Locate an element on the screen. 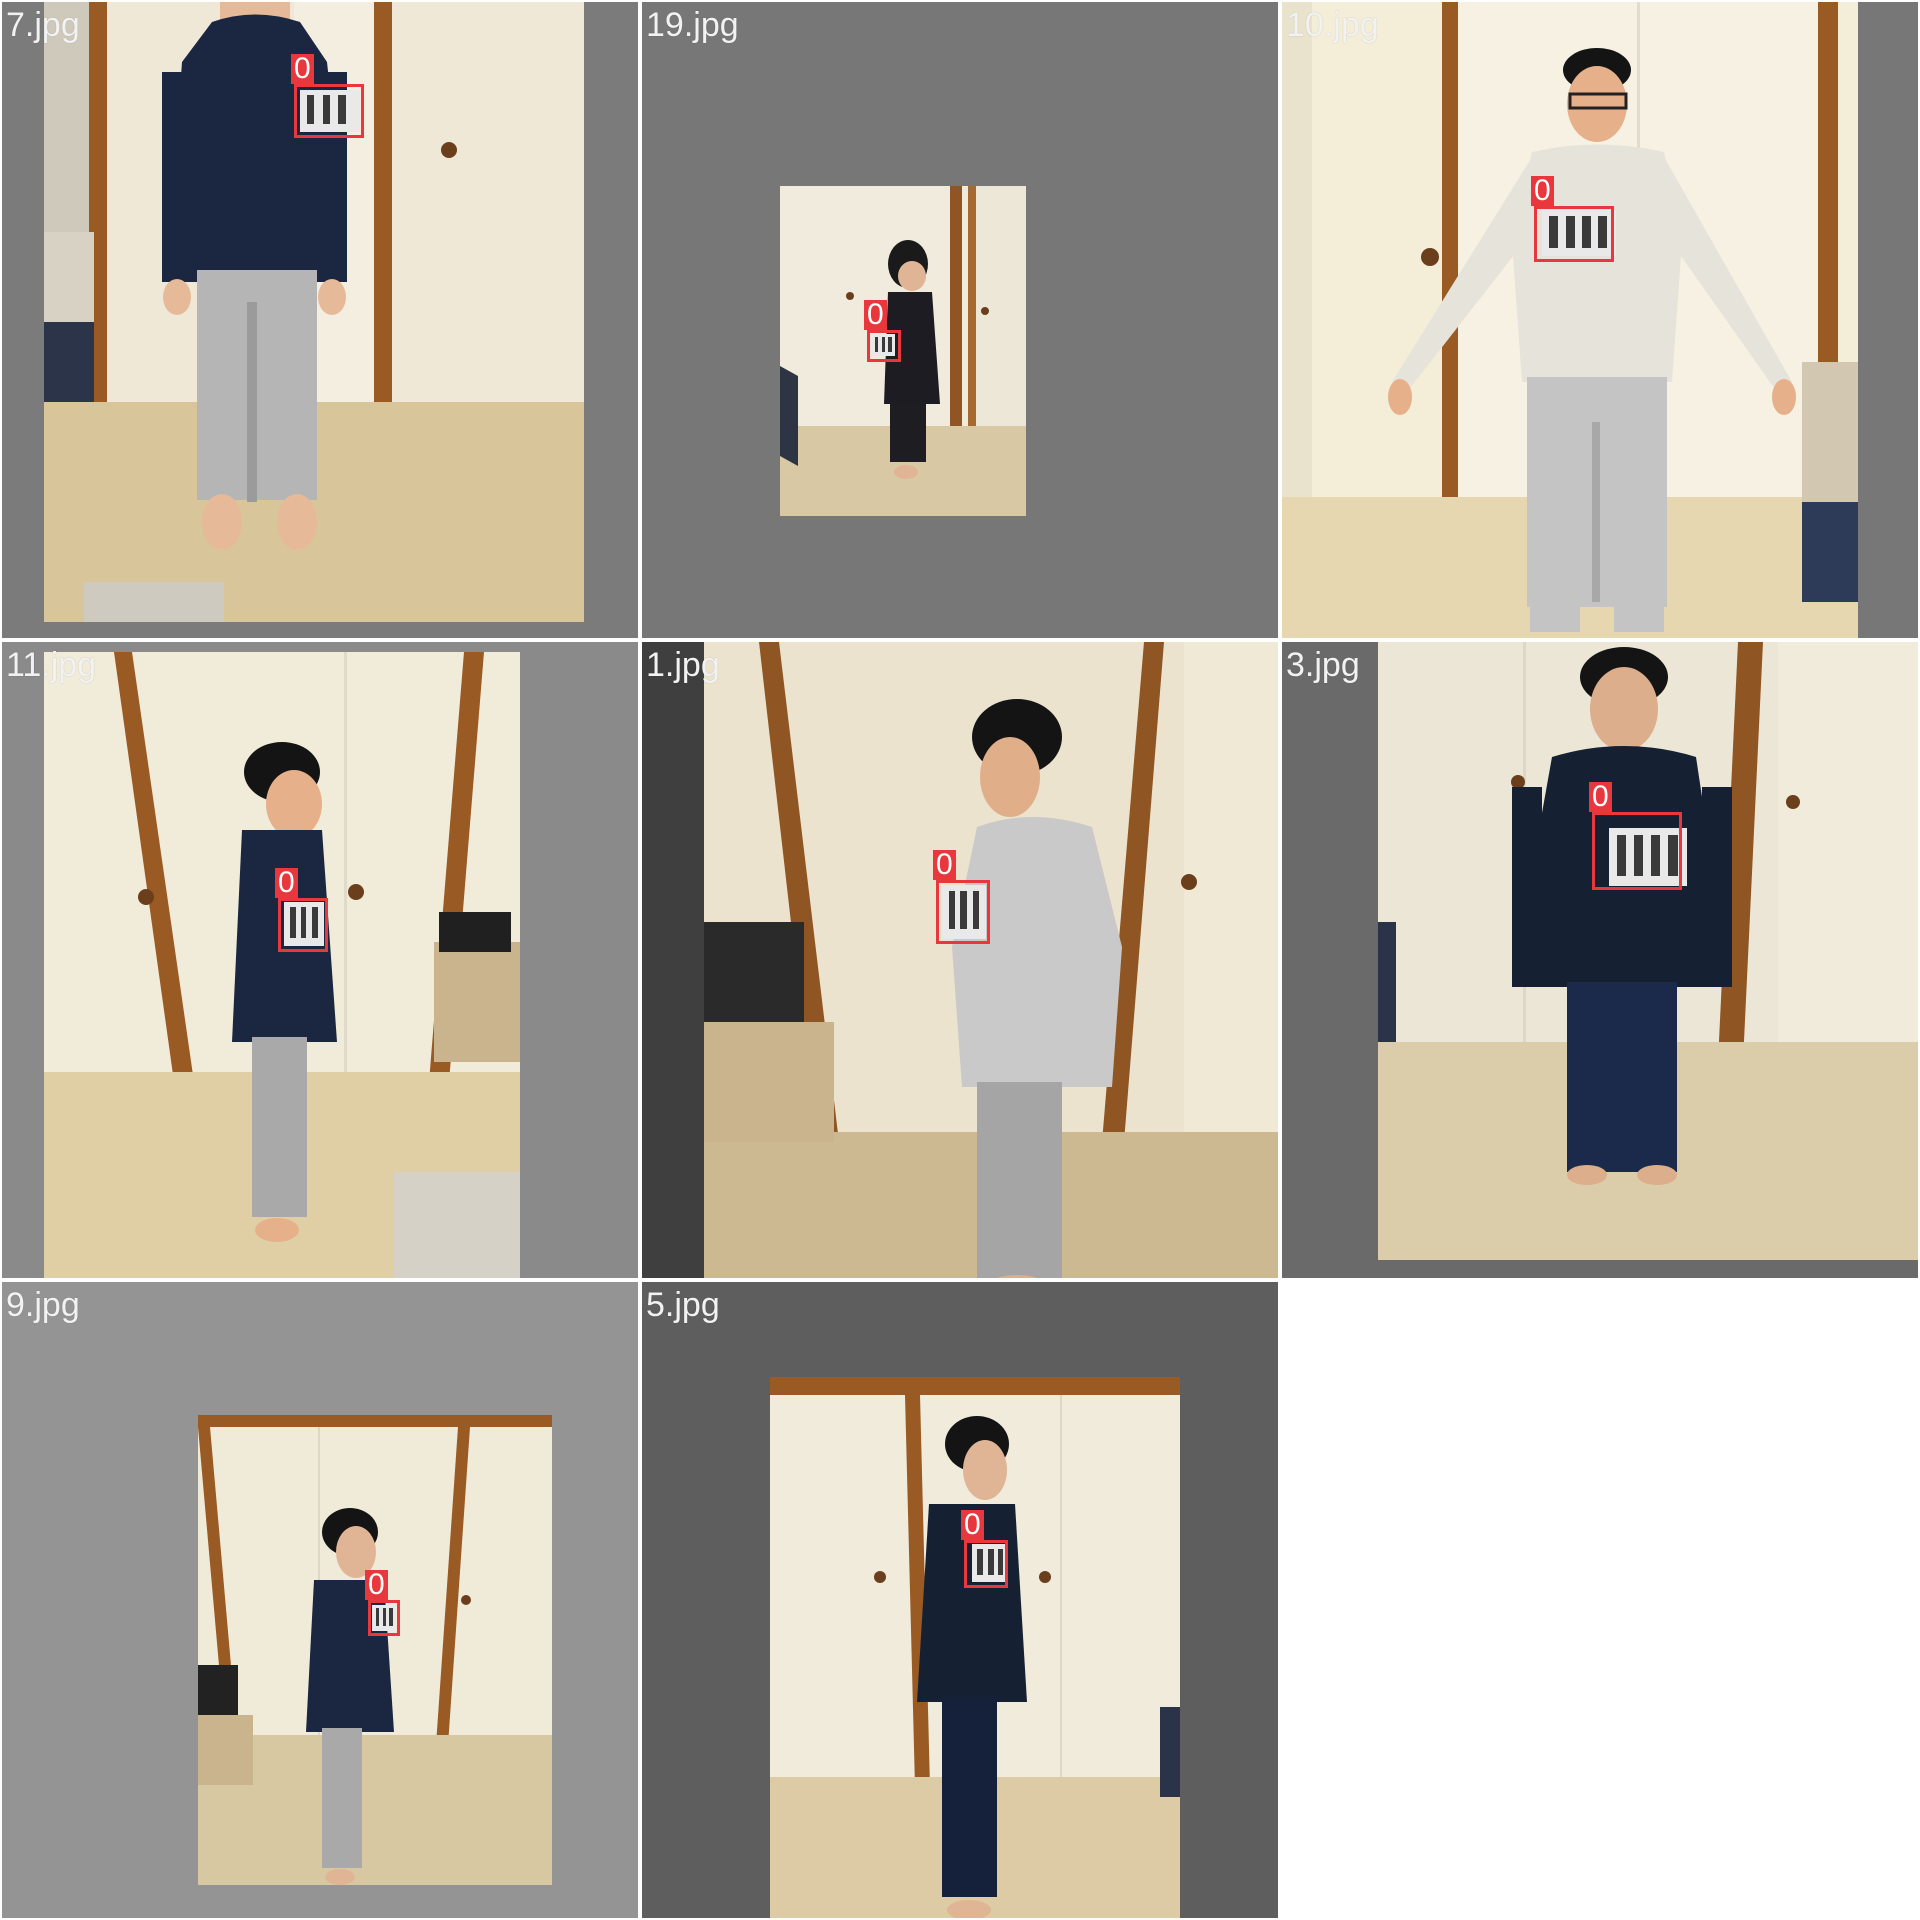  tile-5-jpg: 0 5.jpg is located at coordinates (960, 1600).